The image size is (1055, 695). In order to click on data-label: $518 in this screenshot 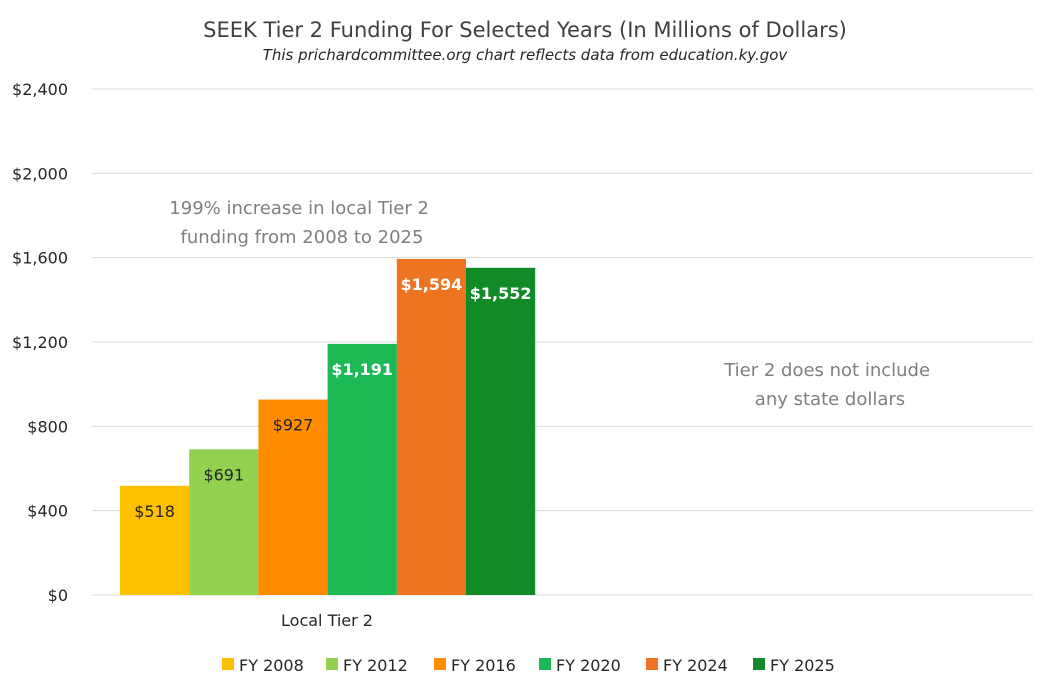, I will do `click(154, 511)`.